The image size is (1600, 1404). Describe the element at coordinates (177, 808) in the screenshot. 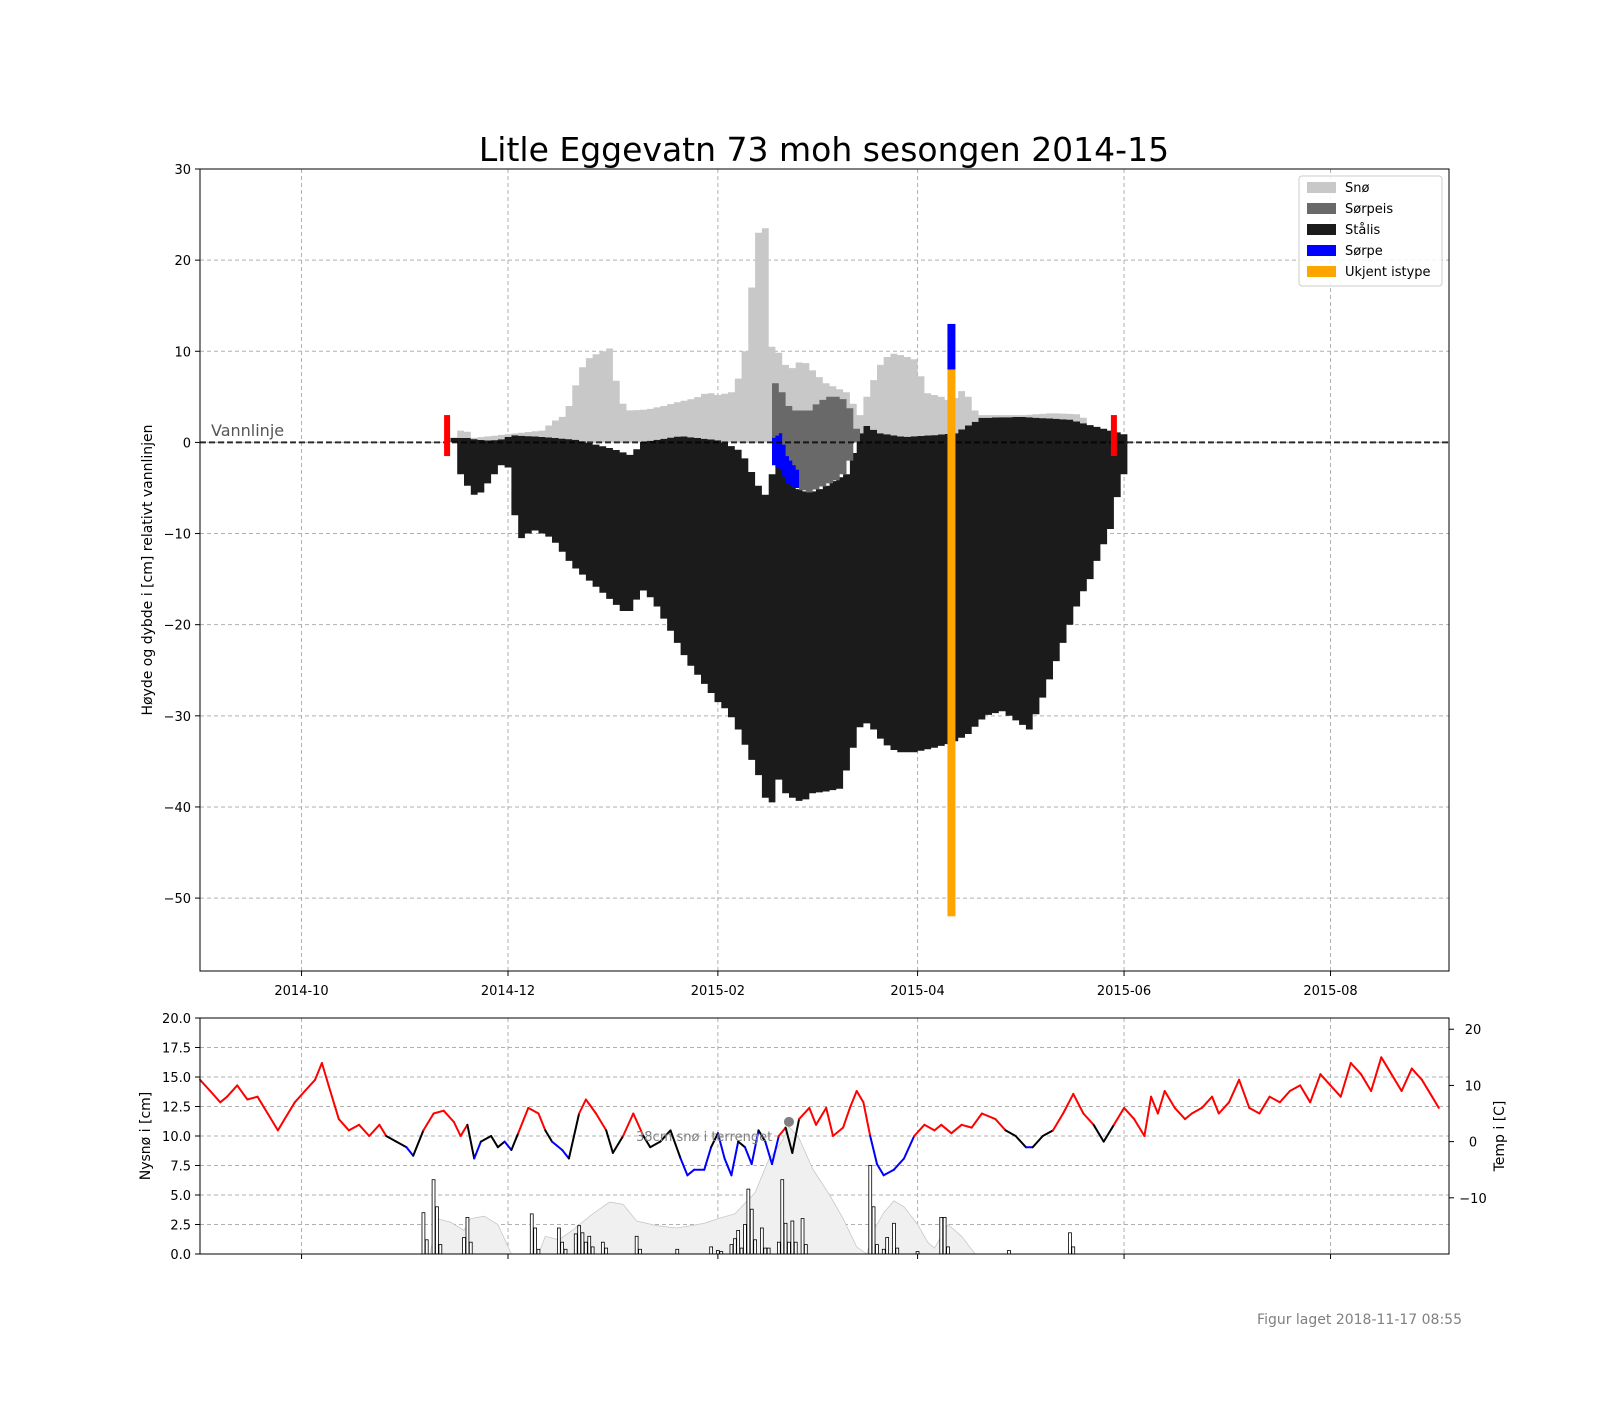

I see `main-y-tick-label: −40` at that location.